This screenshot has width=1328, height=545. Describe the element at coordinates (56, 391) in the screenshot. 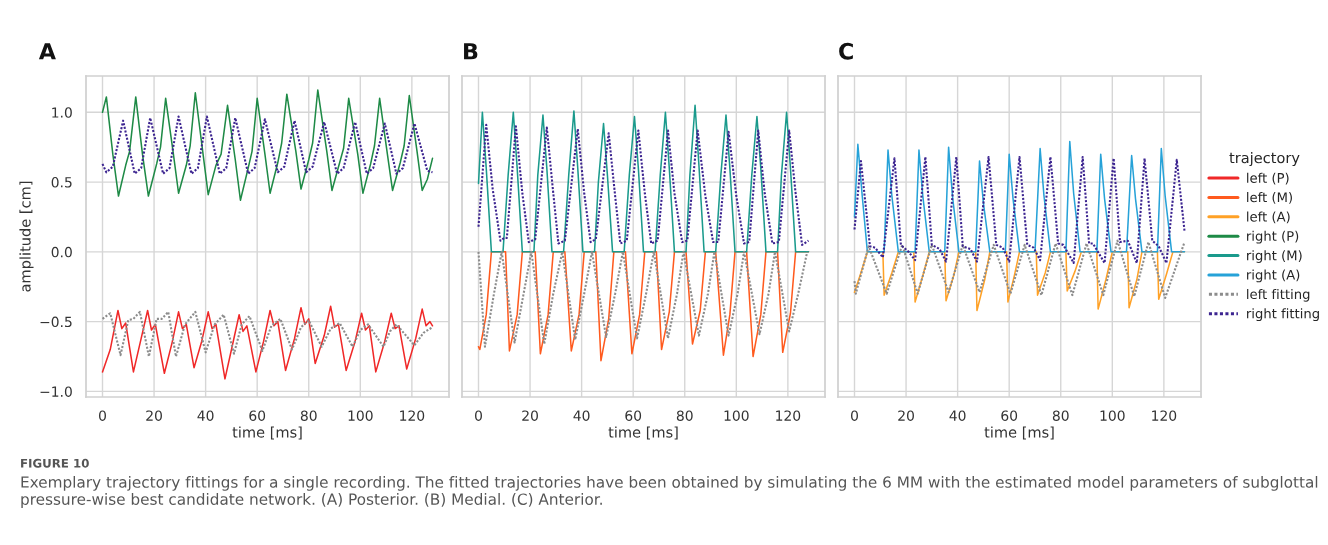

I see `y-tick-label: −1.0` at that location.